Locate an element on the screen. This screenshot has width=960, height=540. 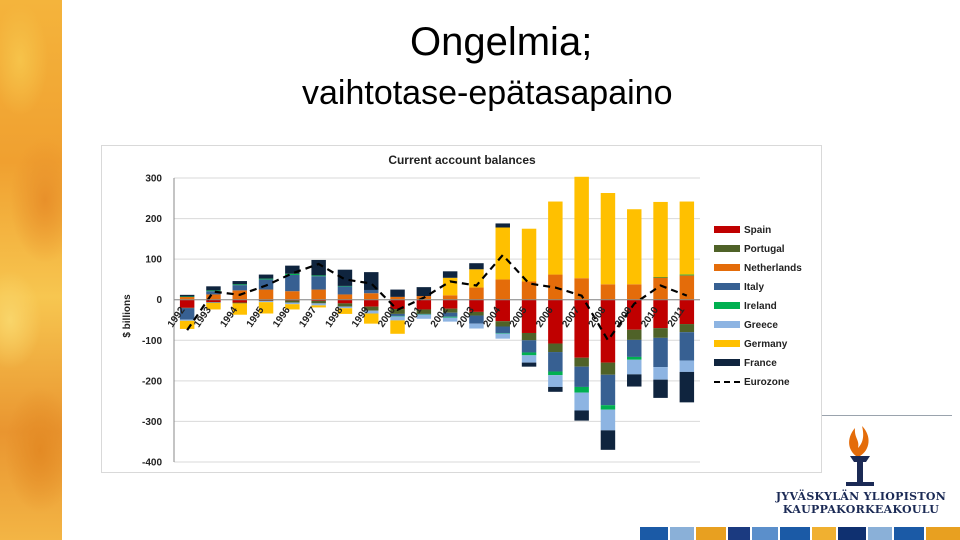
bar-netherlands-1995 is located at coordinates (266, 294).